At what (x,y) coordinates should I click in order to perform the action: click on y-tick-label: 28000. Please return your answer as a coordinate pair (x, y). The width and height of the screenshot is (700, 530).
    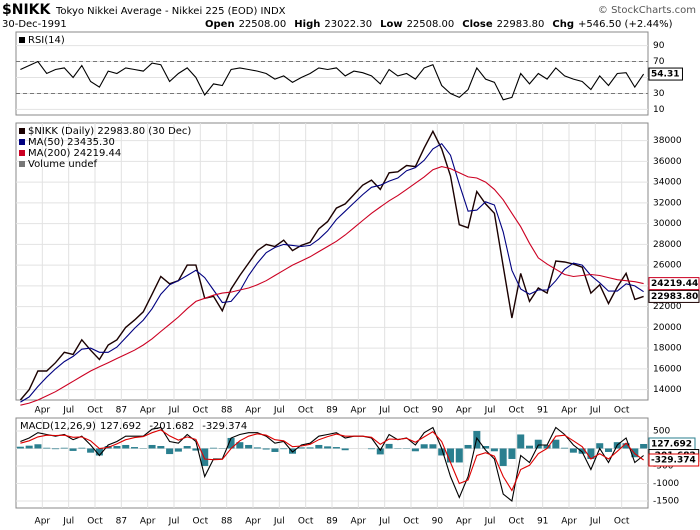
    Looking at the image, I should click on (667, 245).